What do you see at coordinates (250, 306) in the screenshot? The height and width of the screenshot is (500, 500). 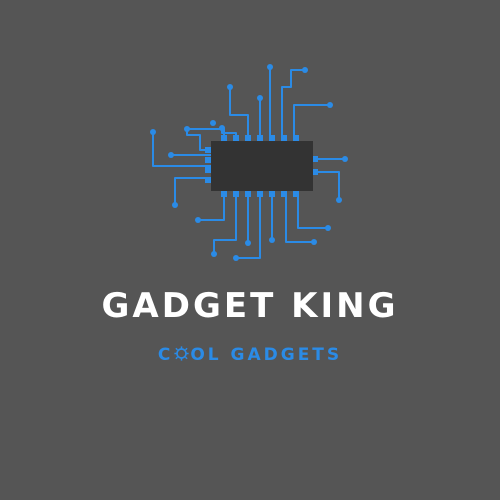 I see `brand-title: GADGET KING` at bounding box center [250, 306].